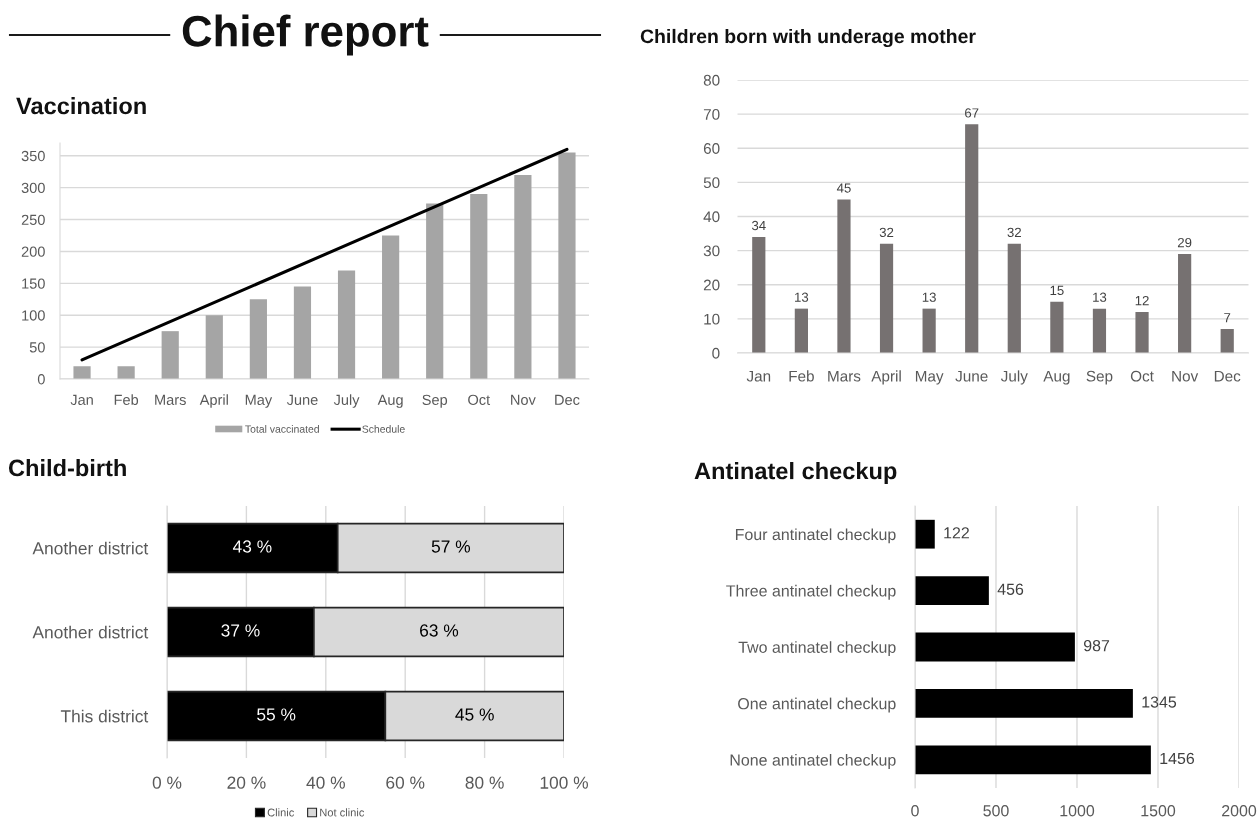 The image size is (1257, 825). I want to click on y-tick-label: This district, so click(104, 716).